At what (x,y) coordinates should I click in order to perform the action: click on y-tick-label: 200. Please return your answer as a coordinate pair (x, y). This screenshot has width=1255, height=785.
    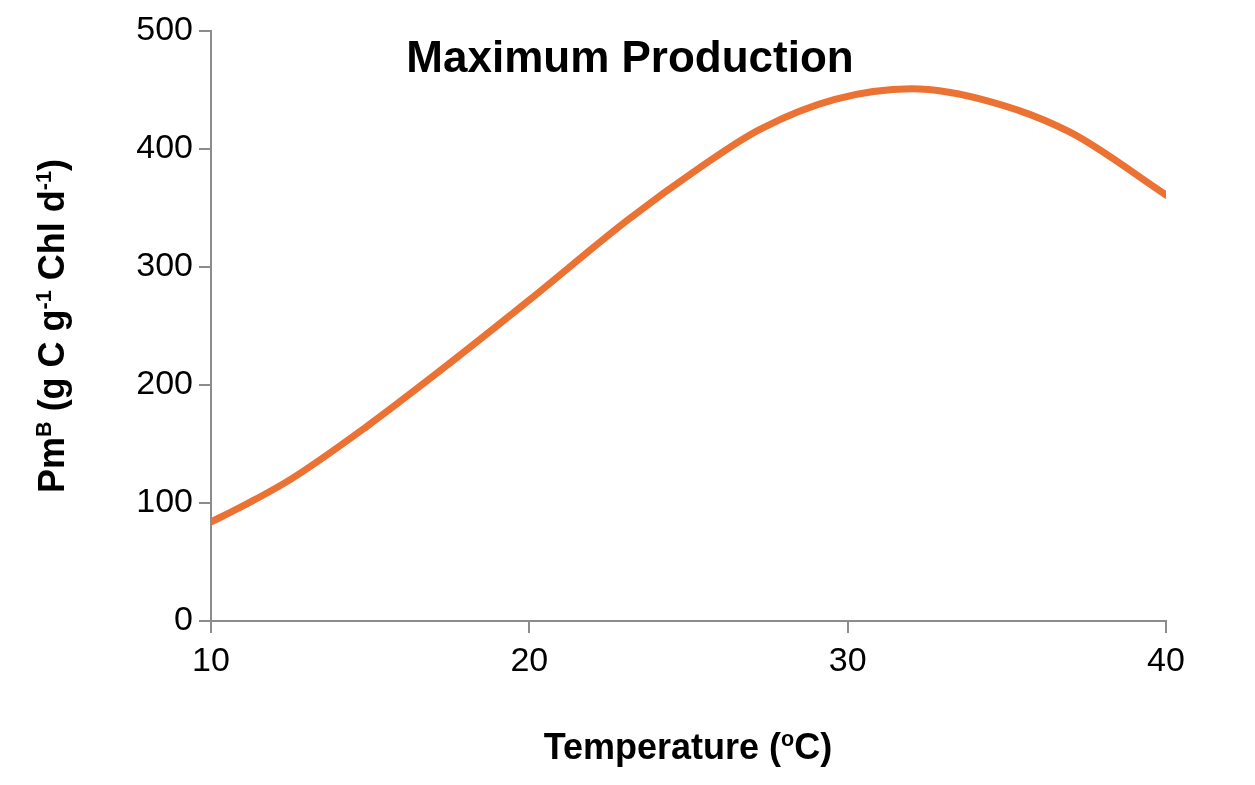
    Looking at the image, I should click on (164, 382).